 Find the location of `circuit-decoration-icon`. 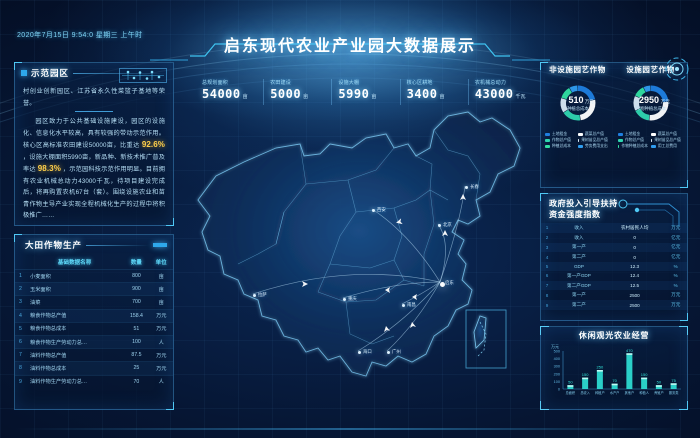

circuit-decoration-icon is located at coordinates (143, 75).